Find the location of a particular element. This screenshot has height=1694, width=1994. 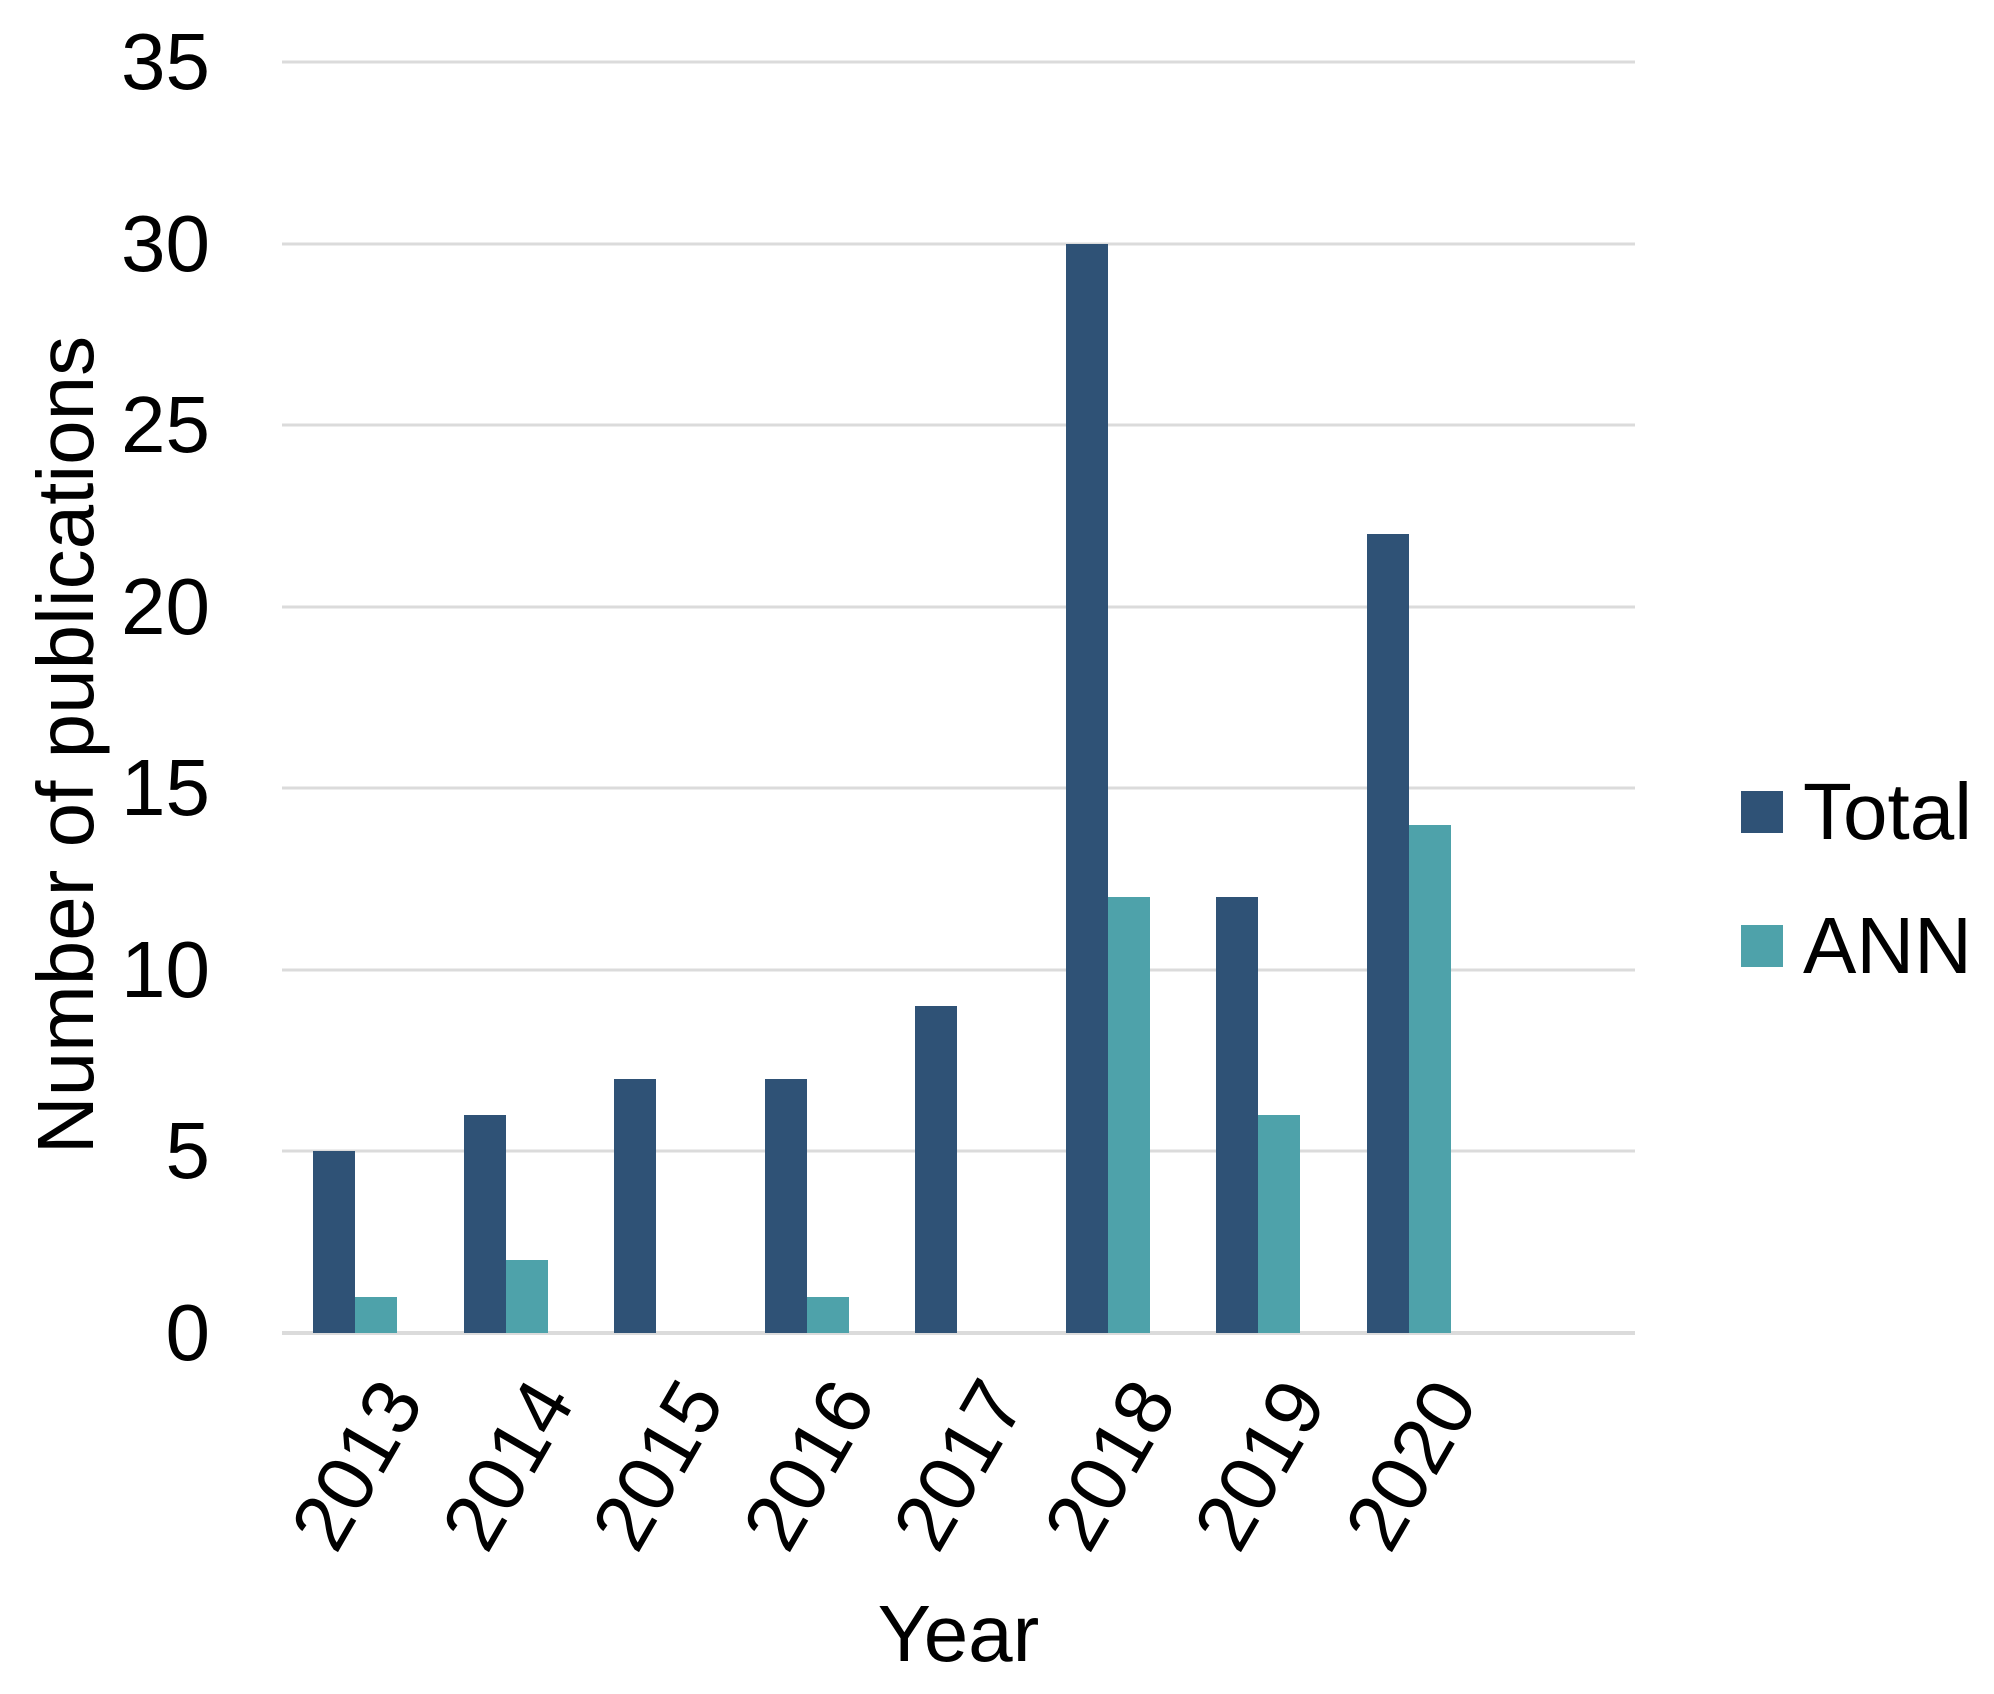

legend-swatch-total is located at coordinates (1762, 812).